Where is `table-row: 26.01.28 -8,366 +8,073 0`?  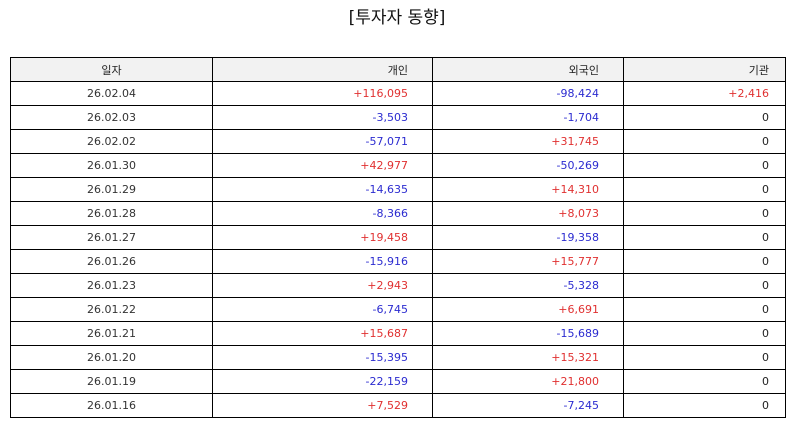
table-row: 26.01.28 -8,366 +8,073 0 is located at coordinates (398, 213).